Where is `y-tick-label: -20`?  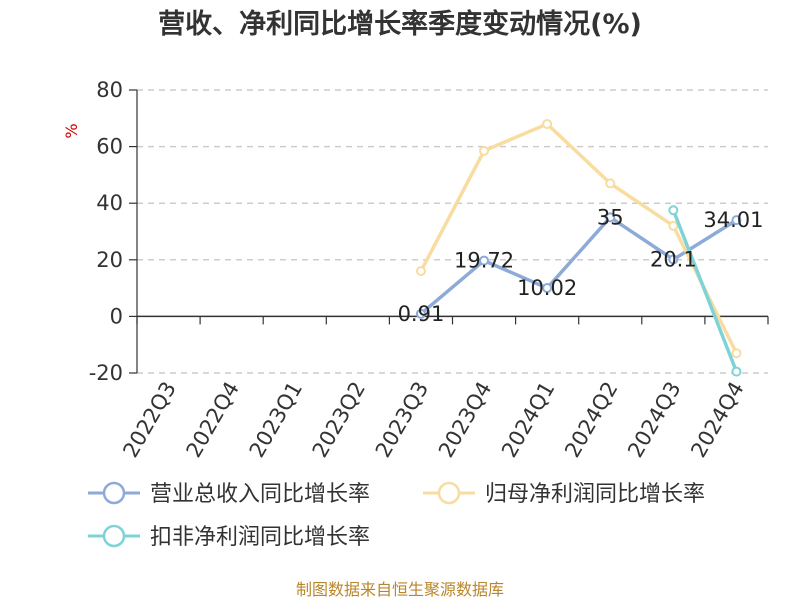
y-tick-label: -20 is located at coordinates (106, 373).